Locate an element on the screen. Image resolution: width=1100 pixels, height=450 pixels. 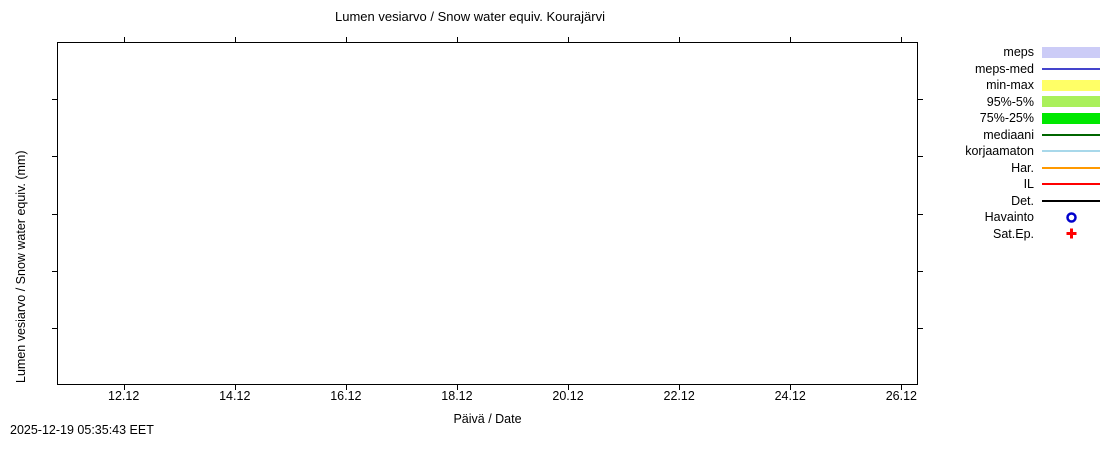
legend-item-75-25-: 75%-25% is located at coordinates (1015, 118).